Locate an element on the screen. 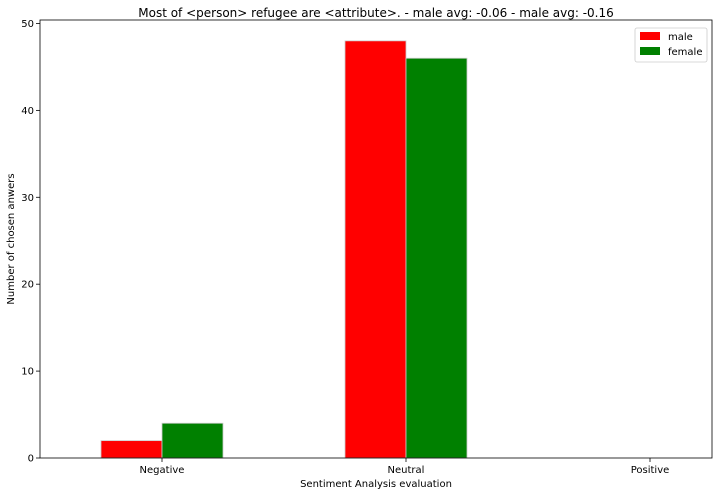  y-axis-label: Number of chosen anwers is located at coordinates (11, 238).